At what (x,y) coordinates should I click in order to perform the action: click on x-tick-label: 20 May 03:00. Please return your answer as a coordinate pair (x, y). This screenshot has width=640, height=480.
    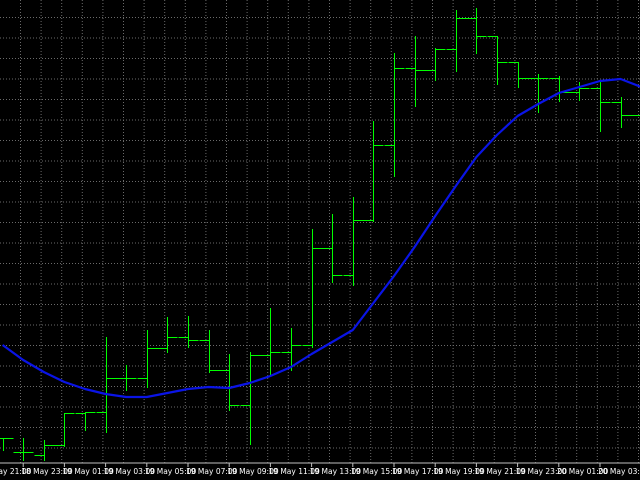
    Looking at the image, I should click on (619, 471).